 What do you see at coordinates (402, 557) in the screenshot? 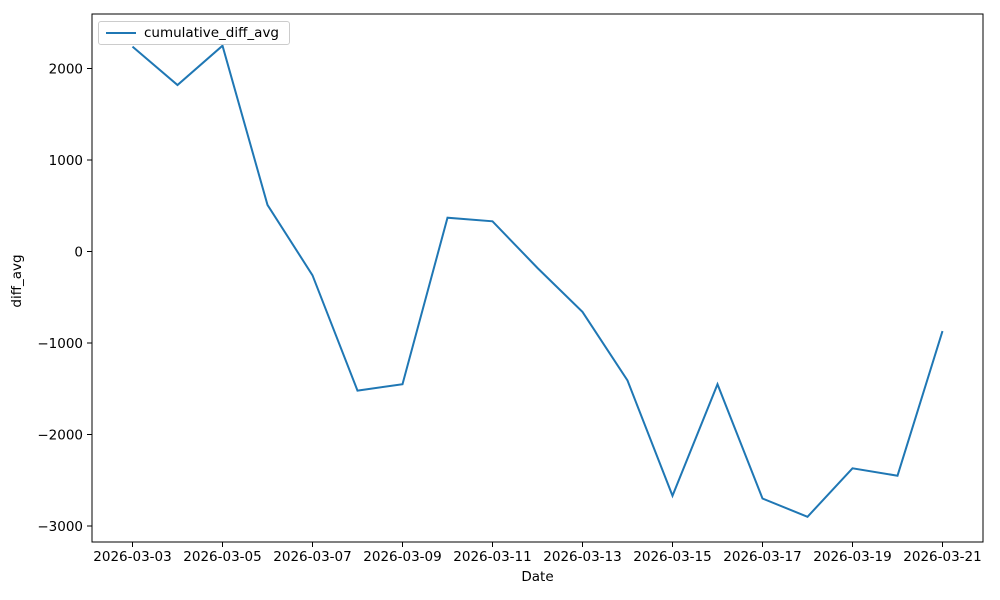
I see `x-tick-label: 2026-03-09` at bounding box center [402, 557].